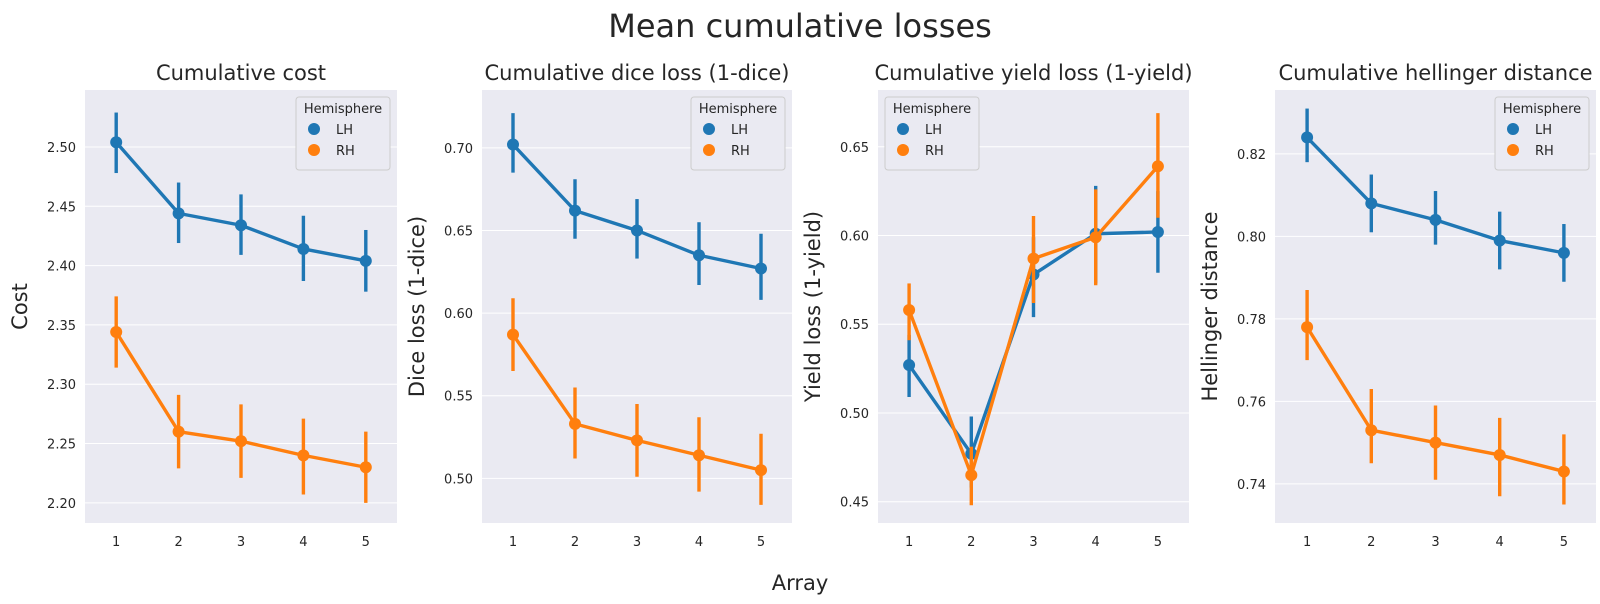  What do you see at coordinates (1251, 402) in the screenshot?
I see `y-tick-label: 0.76` at bounding box center [1251, 402].